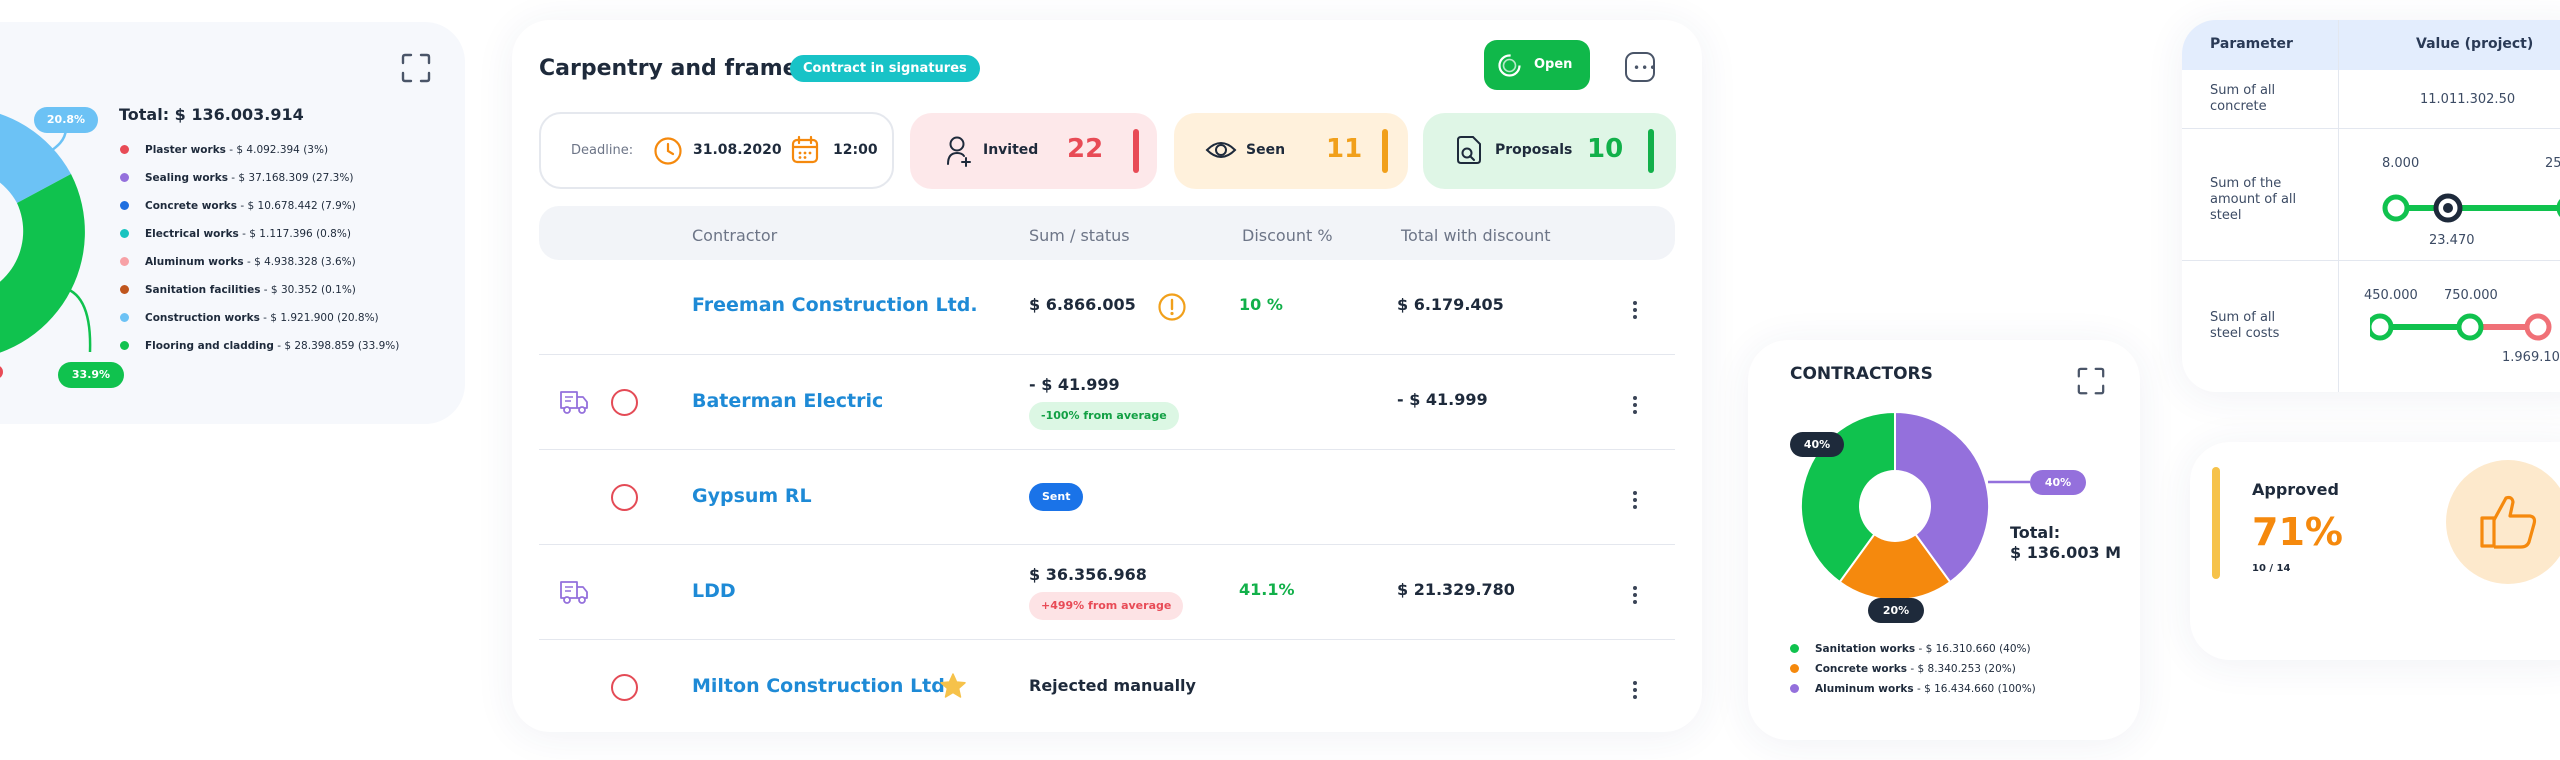 This screenshot has height=760, width=2560. I want to click on contractor-name: LDD, so click(714, 591).